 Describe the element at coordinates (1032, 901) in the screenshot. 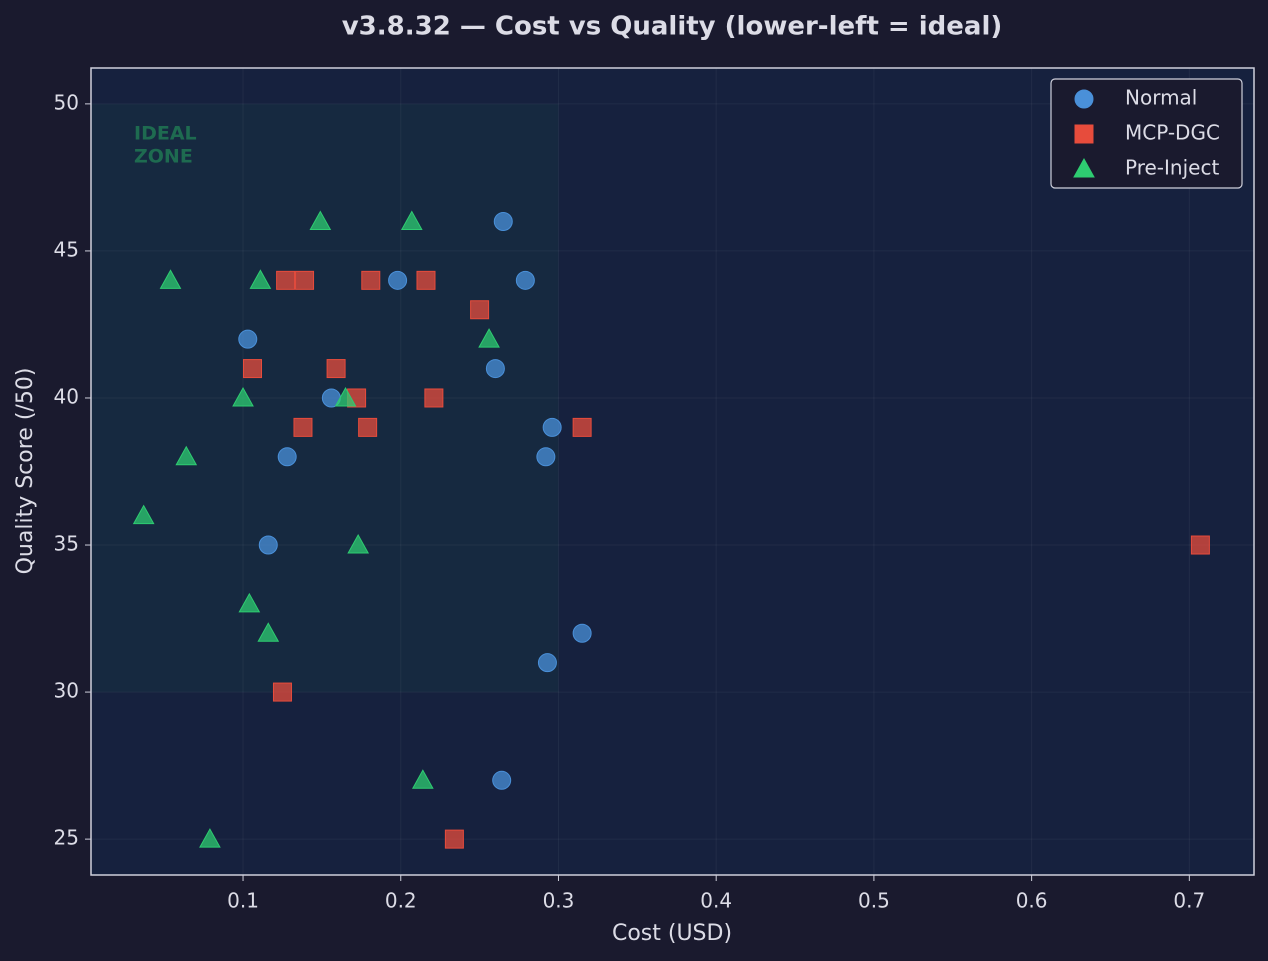

I see `x-tick-label: 0.6` at that location.